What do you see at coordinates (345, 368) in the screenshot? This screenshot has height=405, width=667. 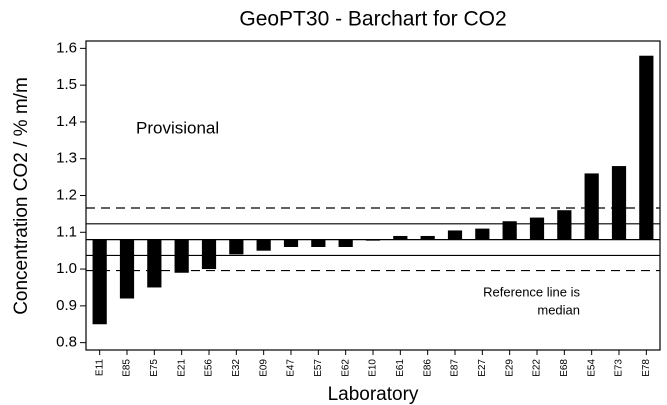 I see `x-tick-label: E62` at bounding box center [345, 368].